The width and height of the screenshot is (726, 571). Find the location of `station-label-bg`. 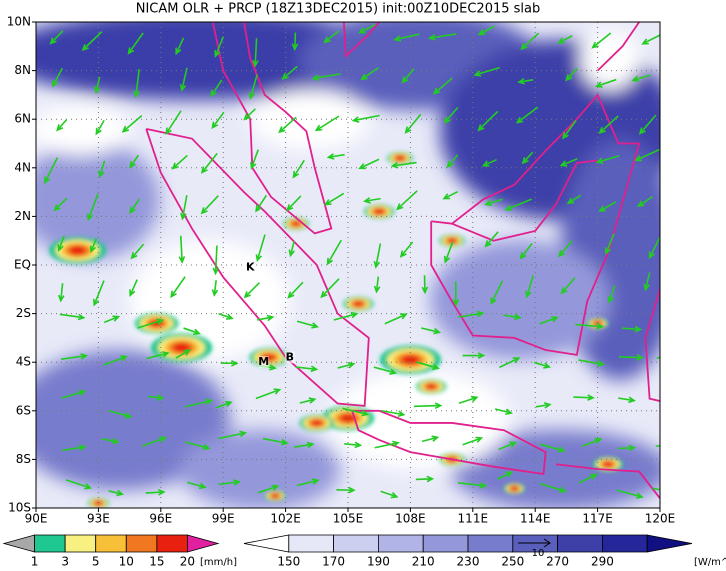

station-label-bg is located at coordinates (250, 267).